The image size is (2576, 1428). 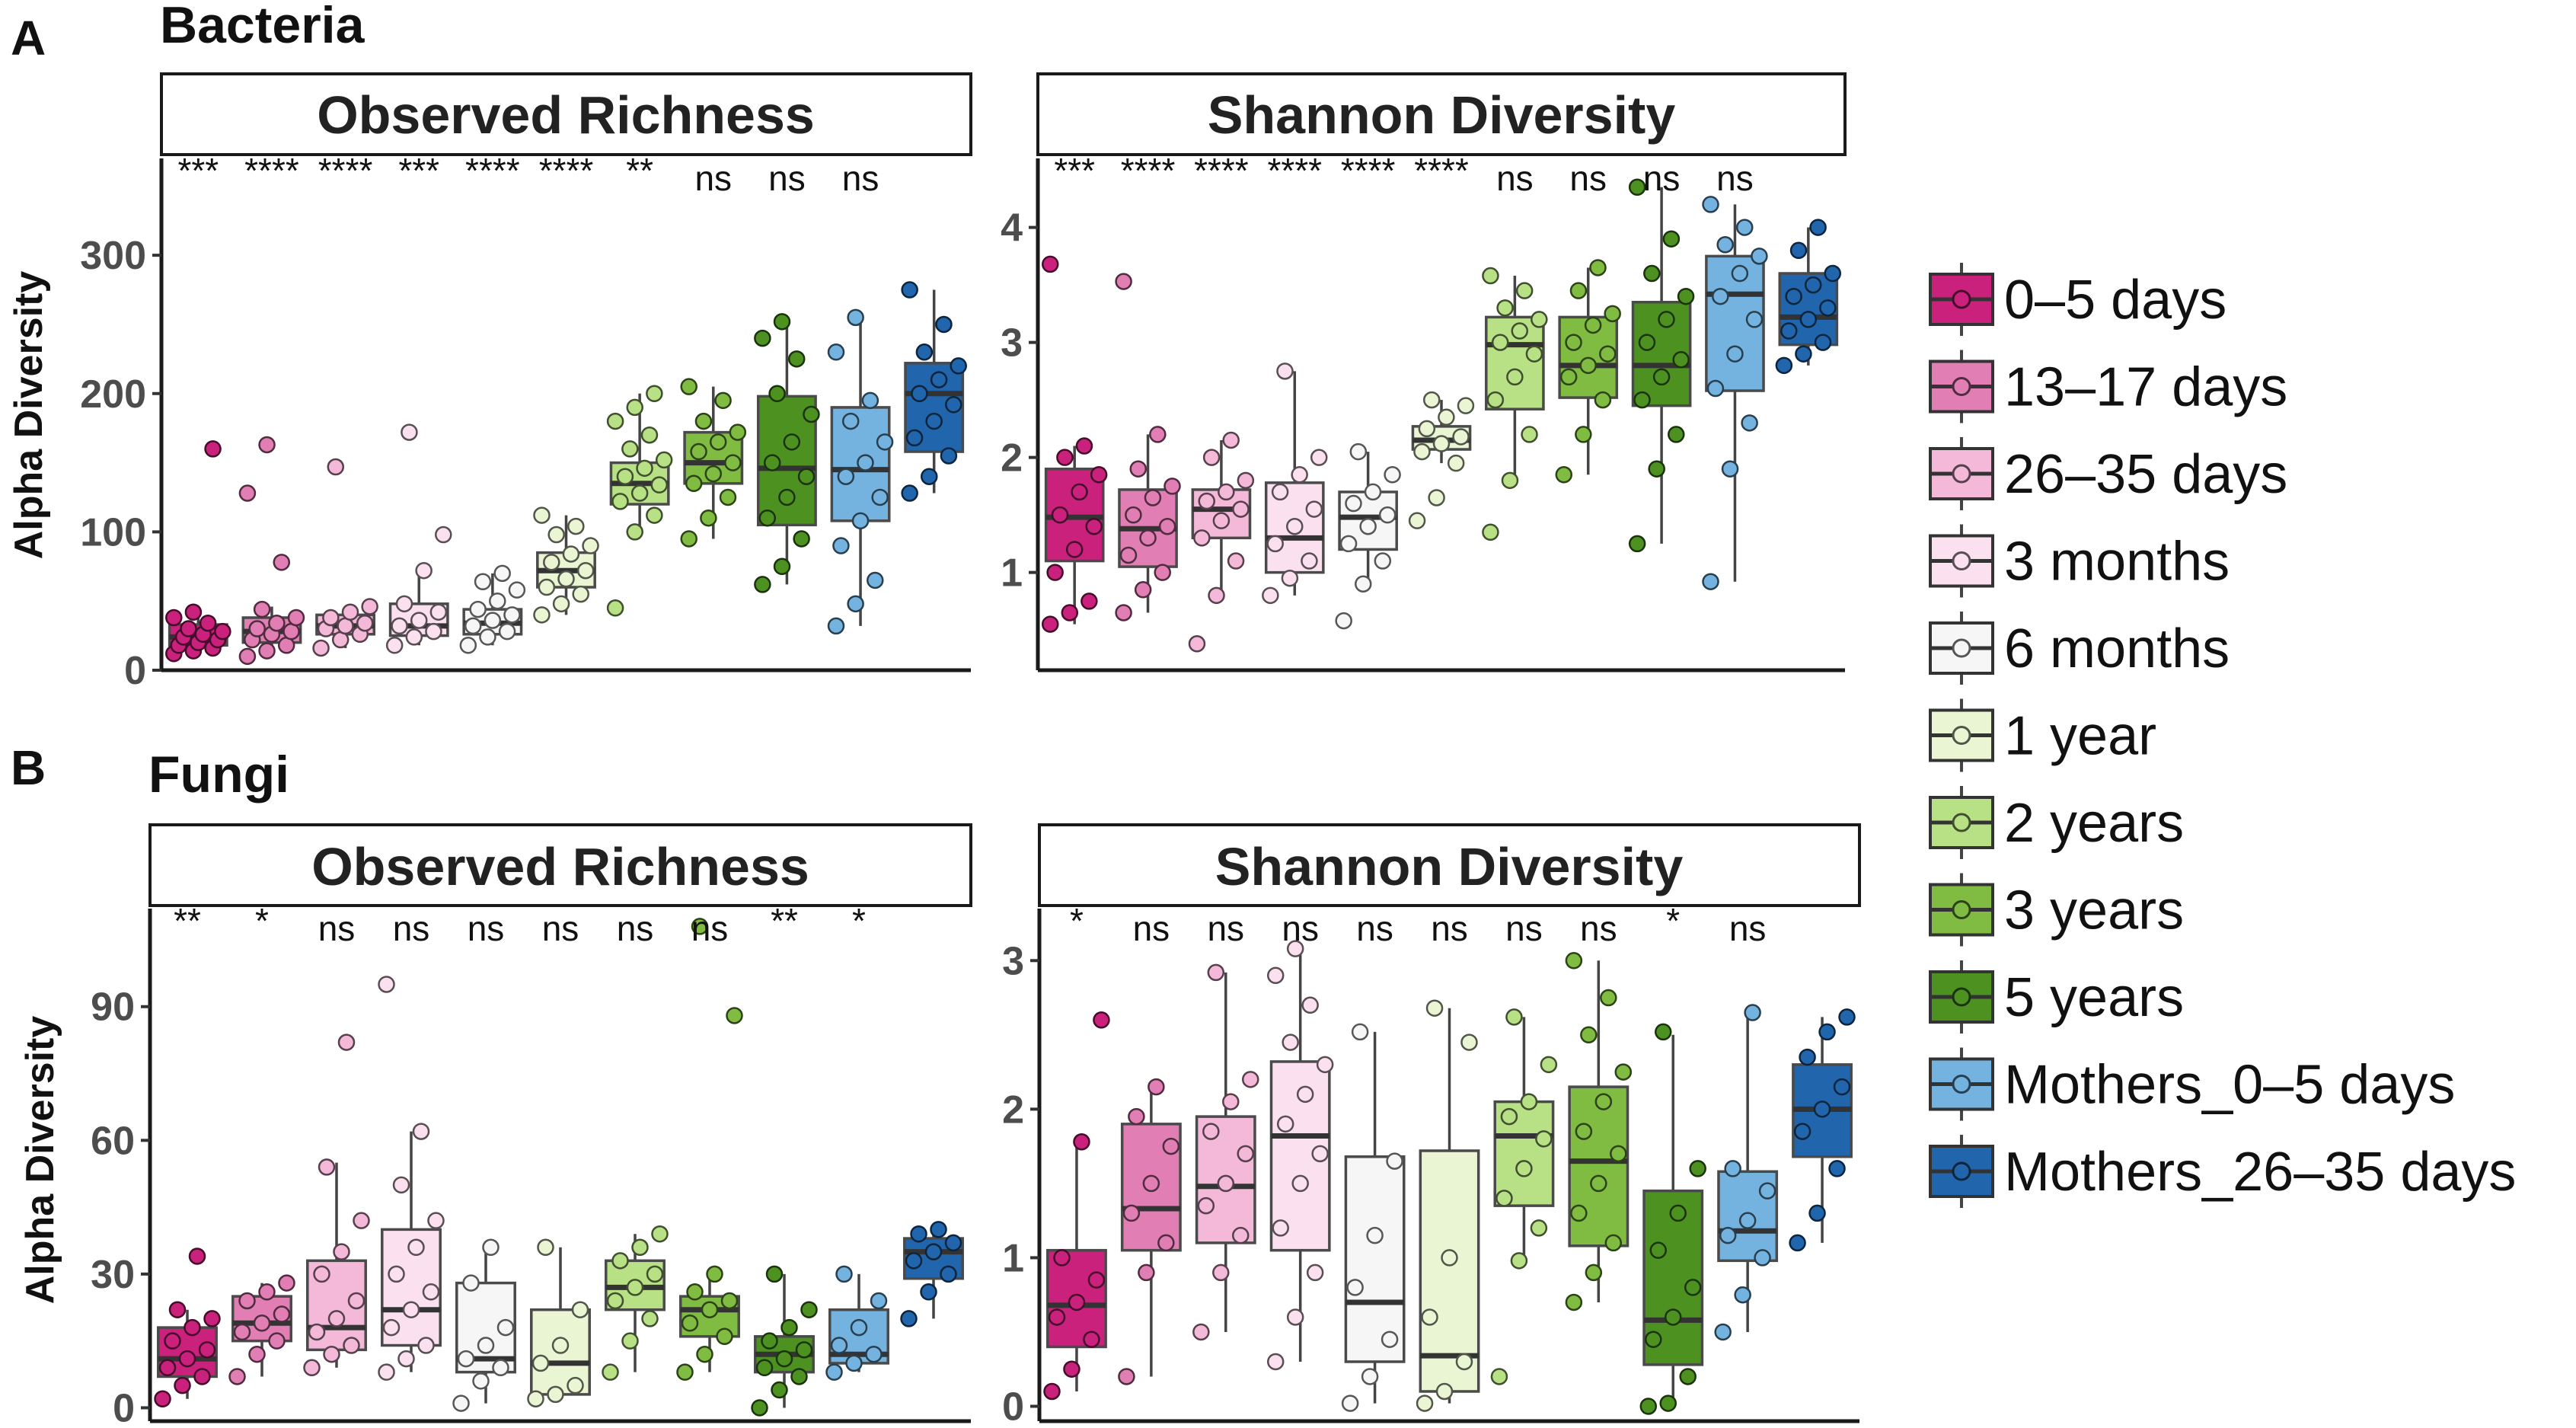 I want to click on facet-title: Observed Richness, so click(x=566, y=115).